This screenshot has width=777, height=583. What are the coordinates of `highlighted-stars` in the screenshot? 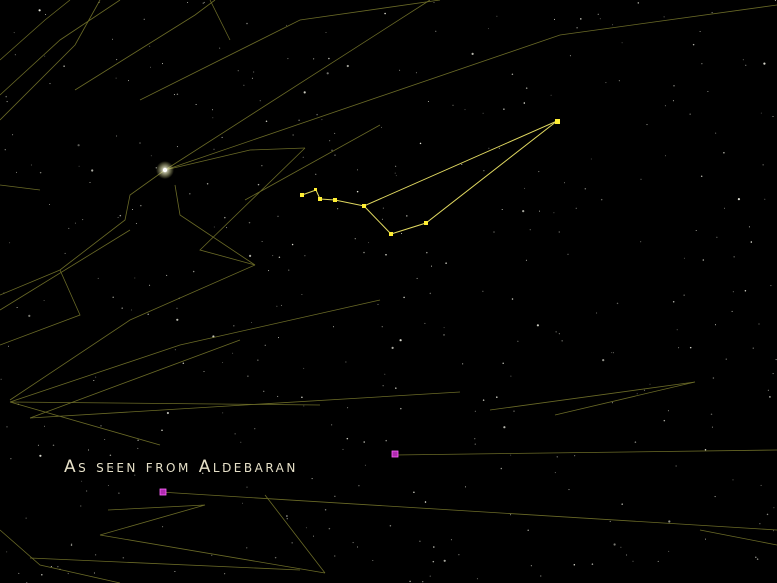 It's located at (430, 177).